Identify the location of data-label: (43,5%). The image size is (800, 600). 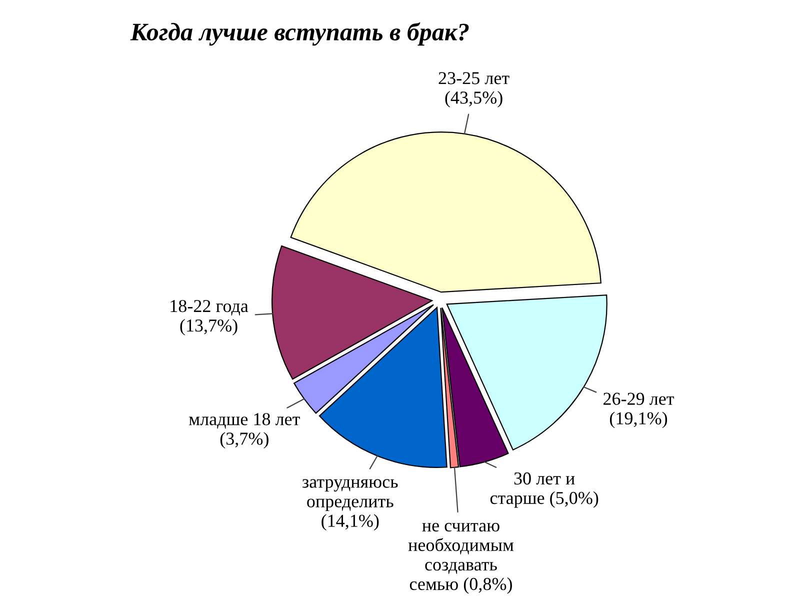
(473, 99).